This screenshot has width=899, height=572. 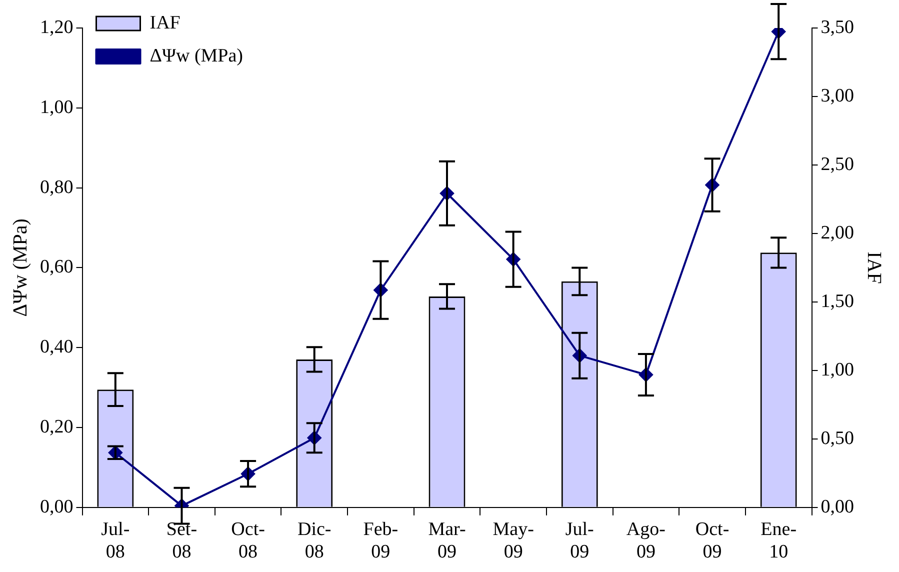 I want to click on x-tick-label: Set-08, so click(x=182, y=540).